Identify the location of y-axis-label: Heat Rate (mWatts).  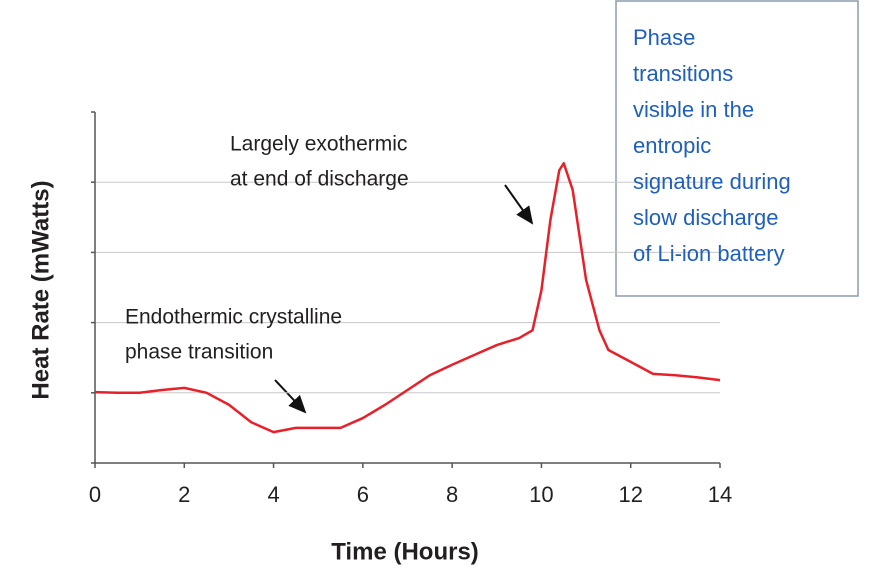
(40, 289).